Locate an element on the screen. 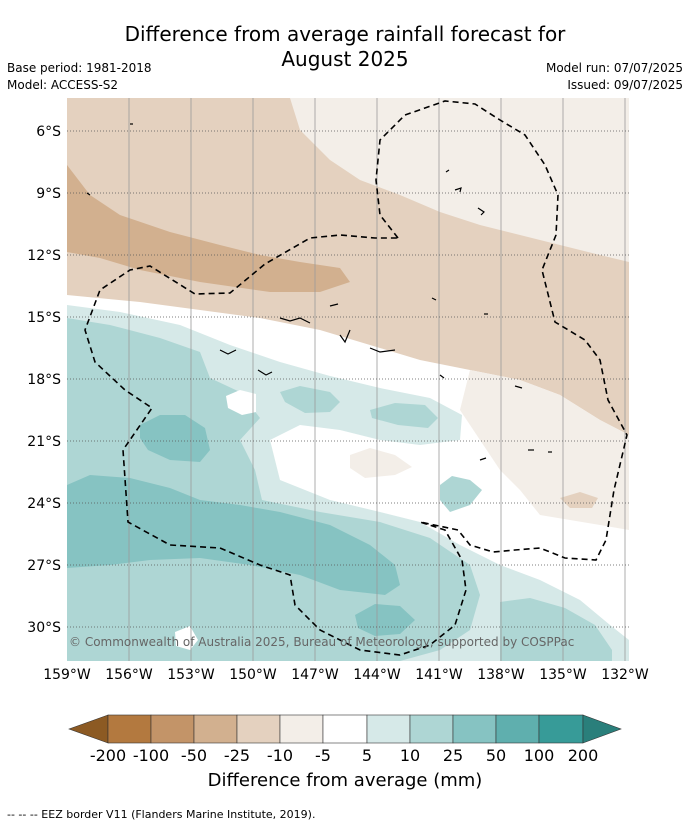 The width and height of the screenshot is (690, 827). base-period-text: Base period: 1981-2018 is located at coordinates (79, 68).